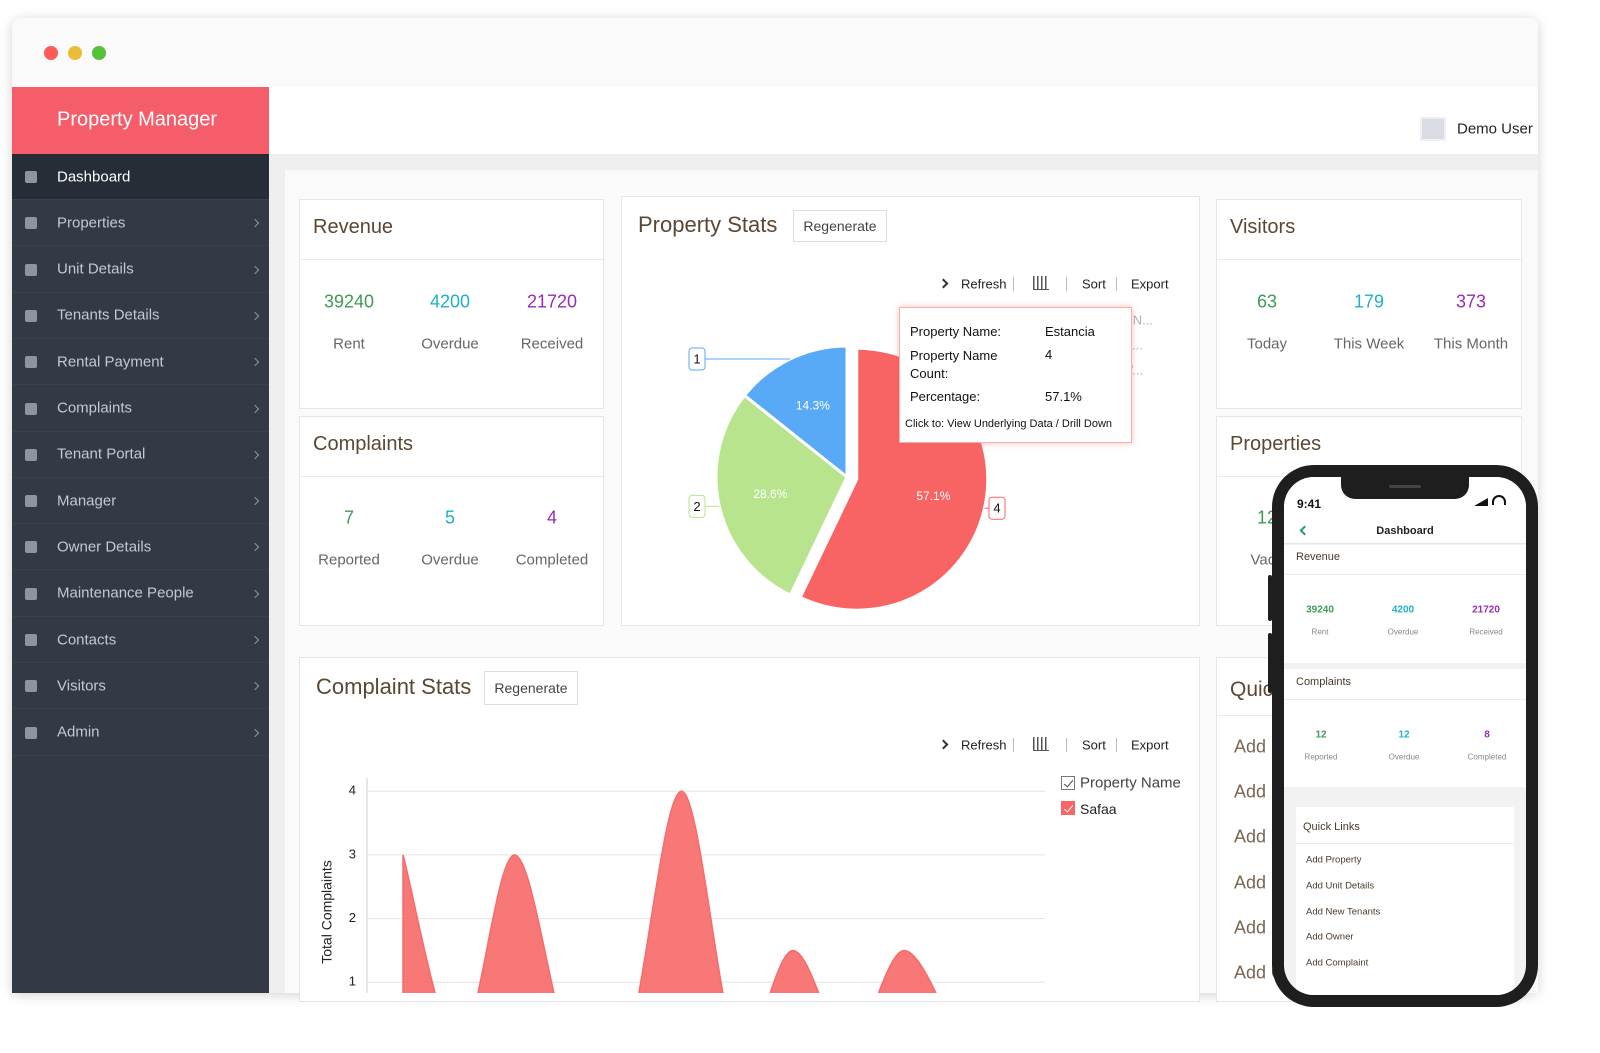 This screenshot has height=1053, width=1600. I want to click on tooltip-value: 4, so click(1049, 354).